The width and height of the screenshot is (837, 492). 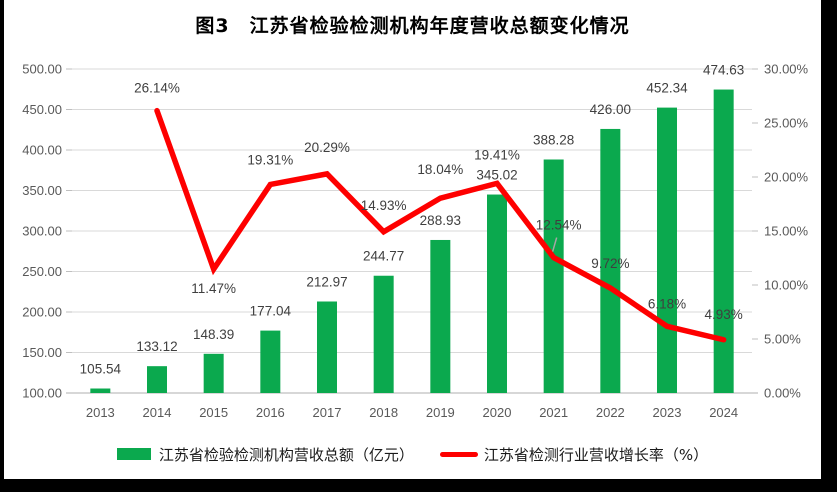 What do you see at coordinates (286, 454) in the screenshot?
I see `legend-bar-label: 江苏省检验检测机构营收总额（亿元）` at bounding box center [286, 454].